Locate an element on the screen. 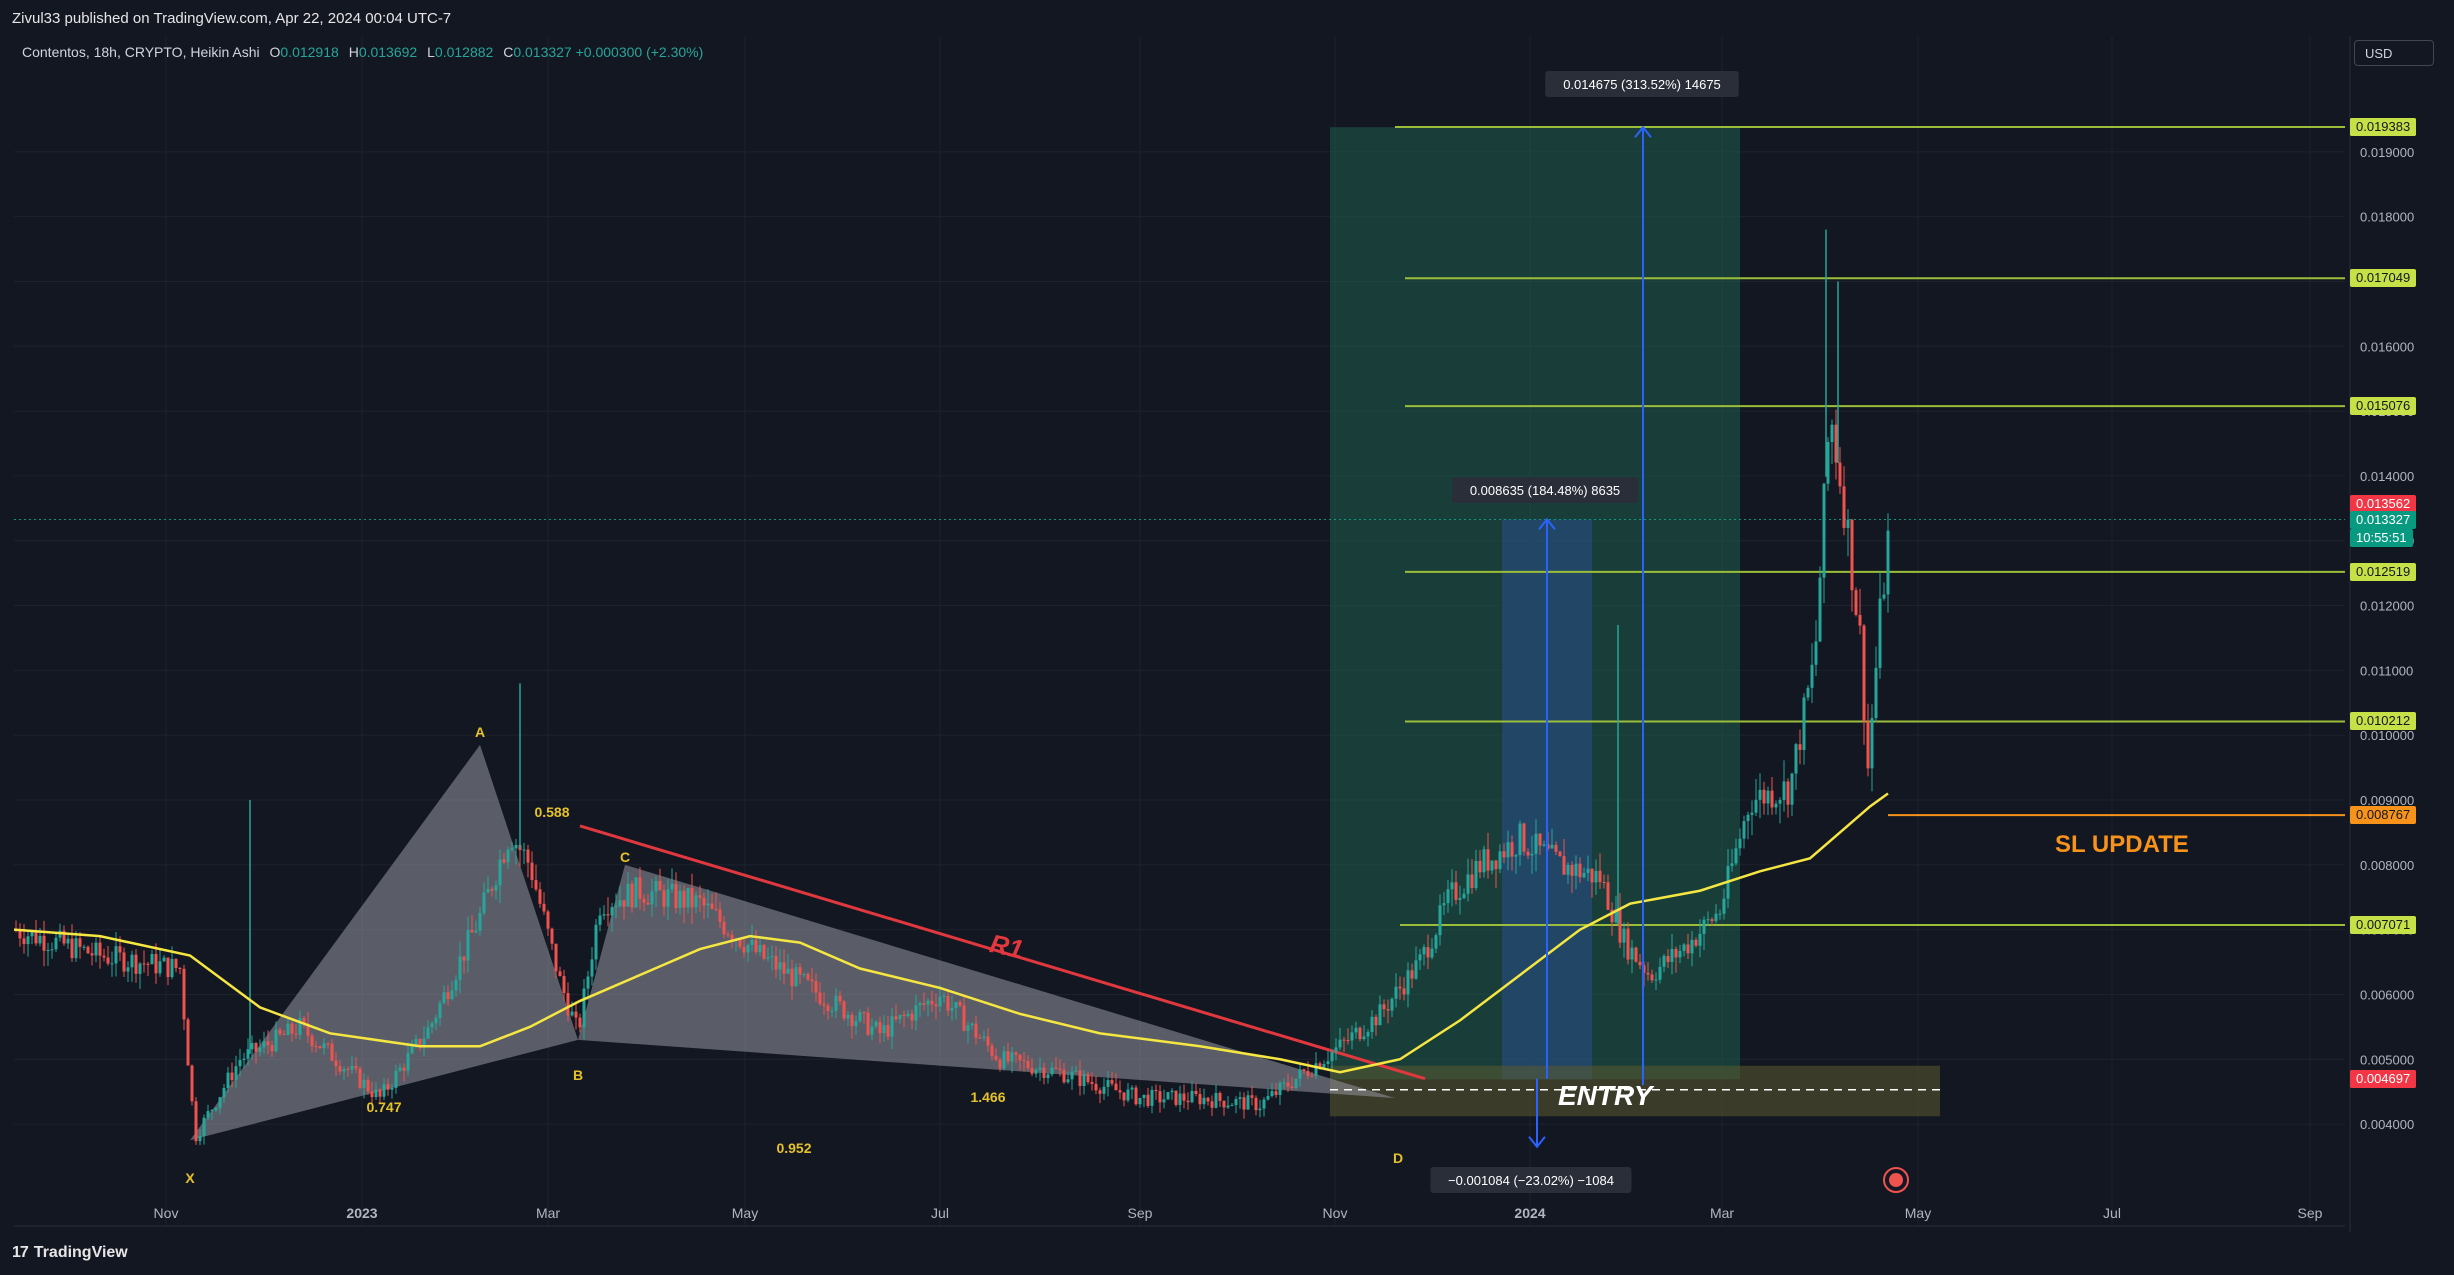 The height and width of the screenshot is (1275, 2454). stop-zone is located at coordinates (1635, 1091).